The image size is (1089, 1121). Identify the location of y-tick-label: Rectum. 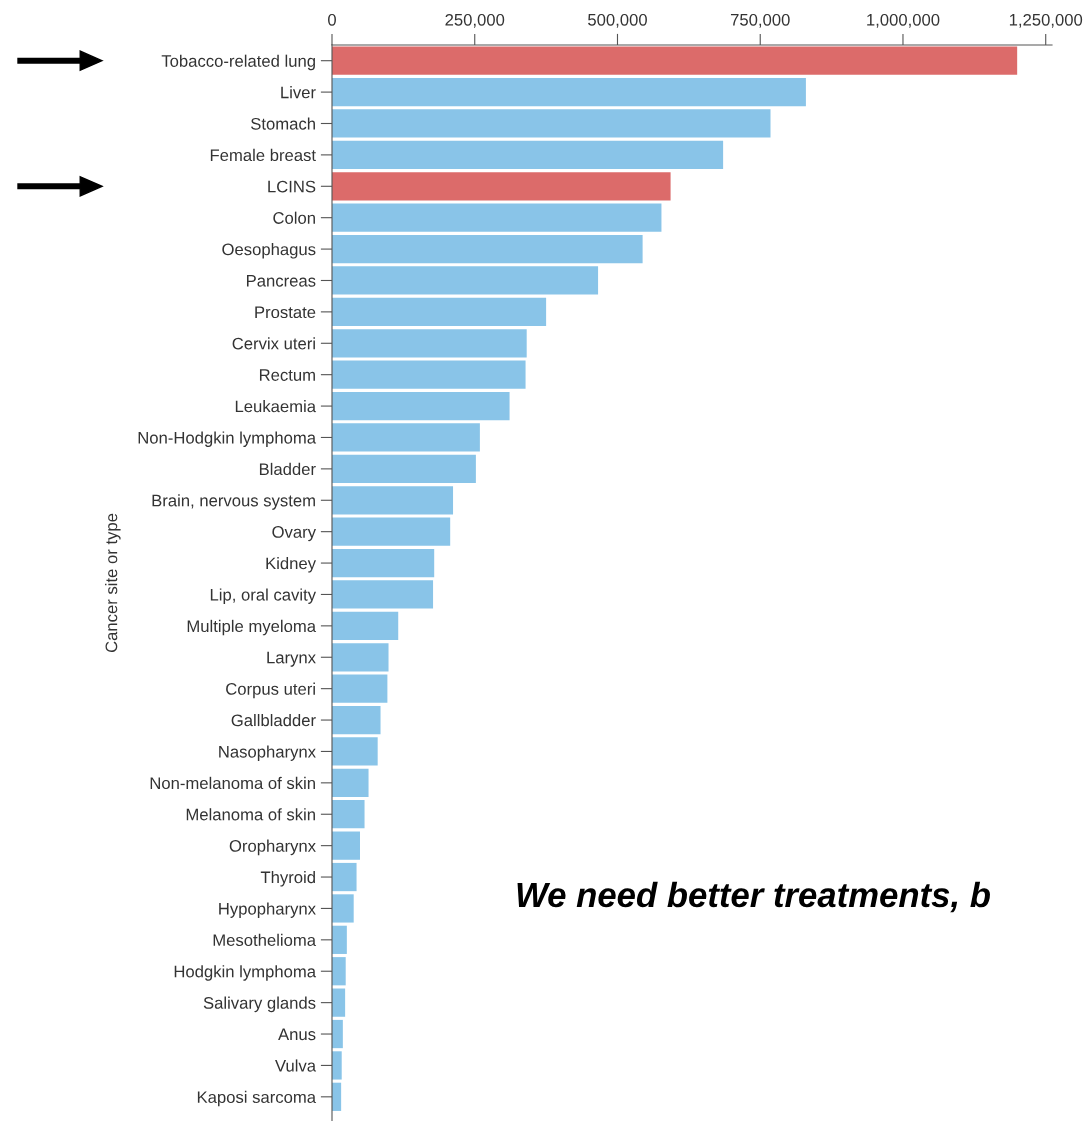
(287, 375).